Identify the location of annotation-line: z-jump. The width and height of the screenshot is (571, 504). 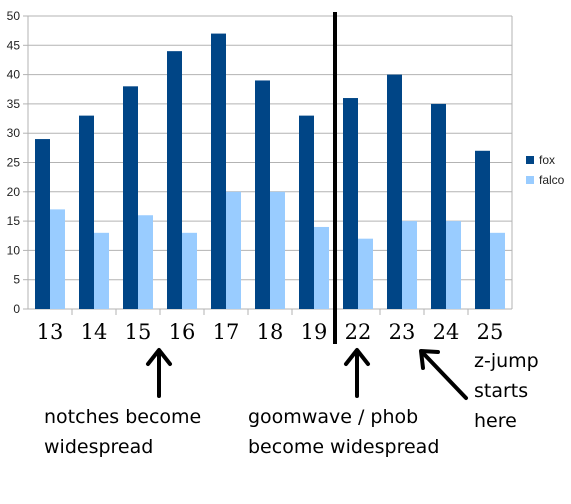
(506, 361).